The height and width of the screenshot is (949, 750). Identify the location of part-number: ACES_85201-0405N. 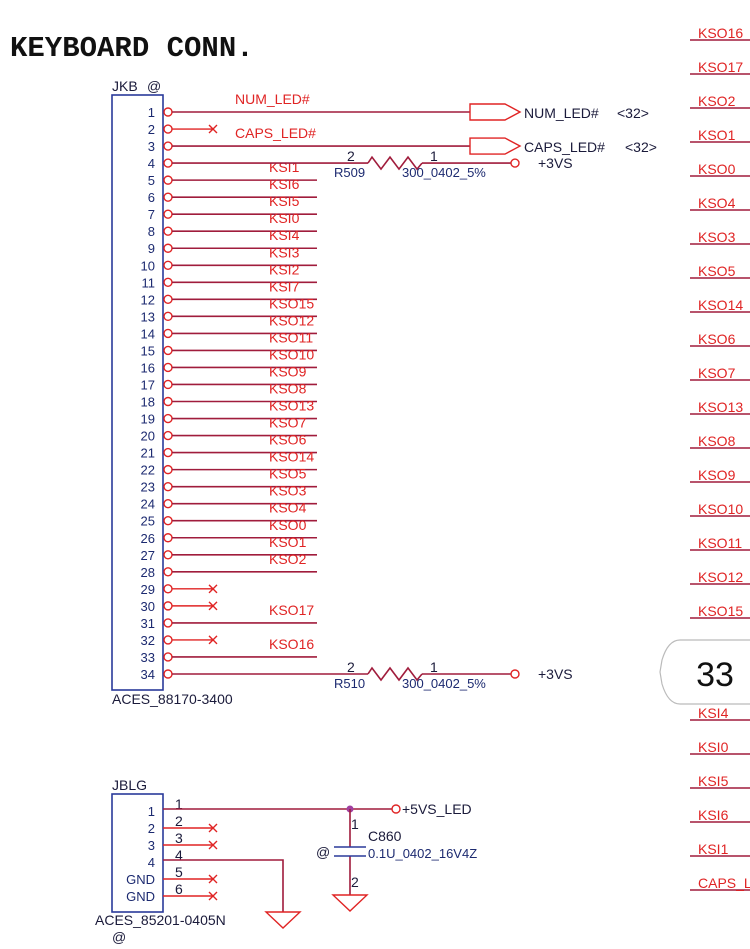
(160, 920).